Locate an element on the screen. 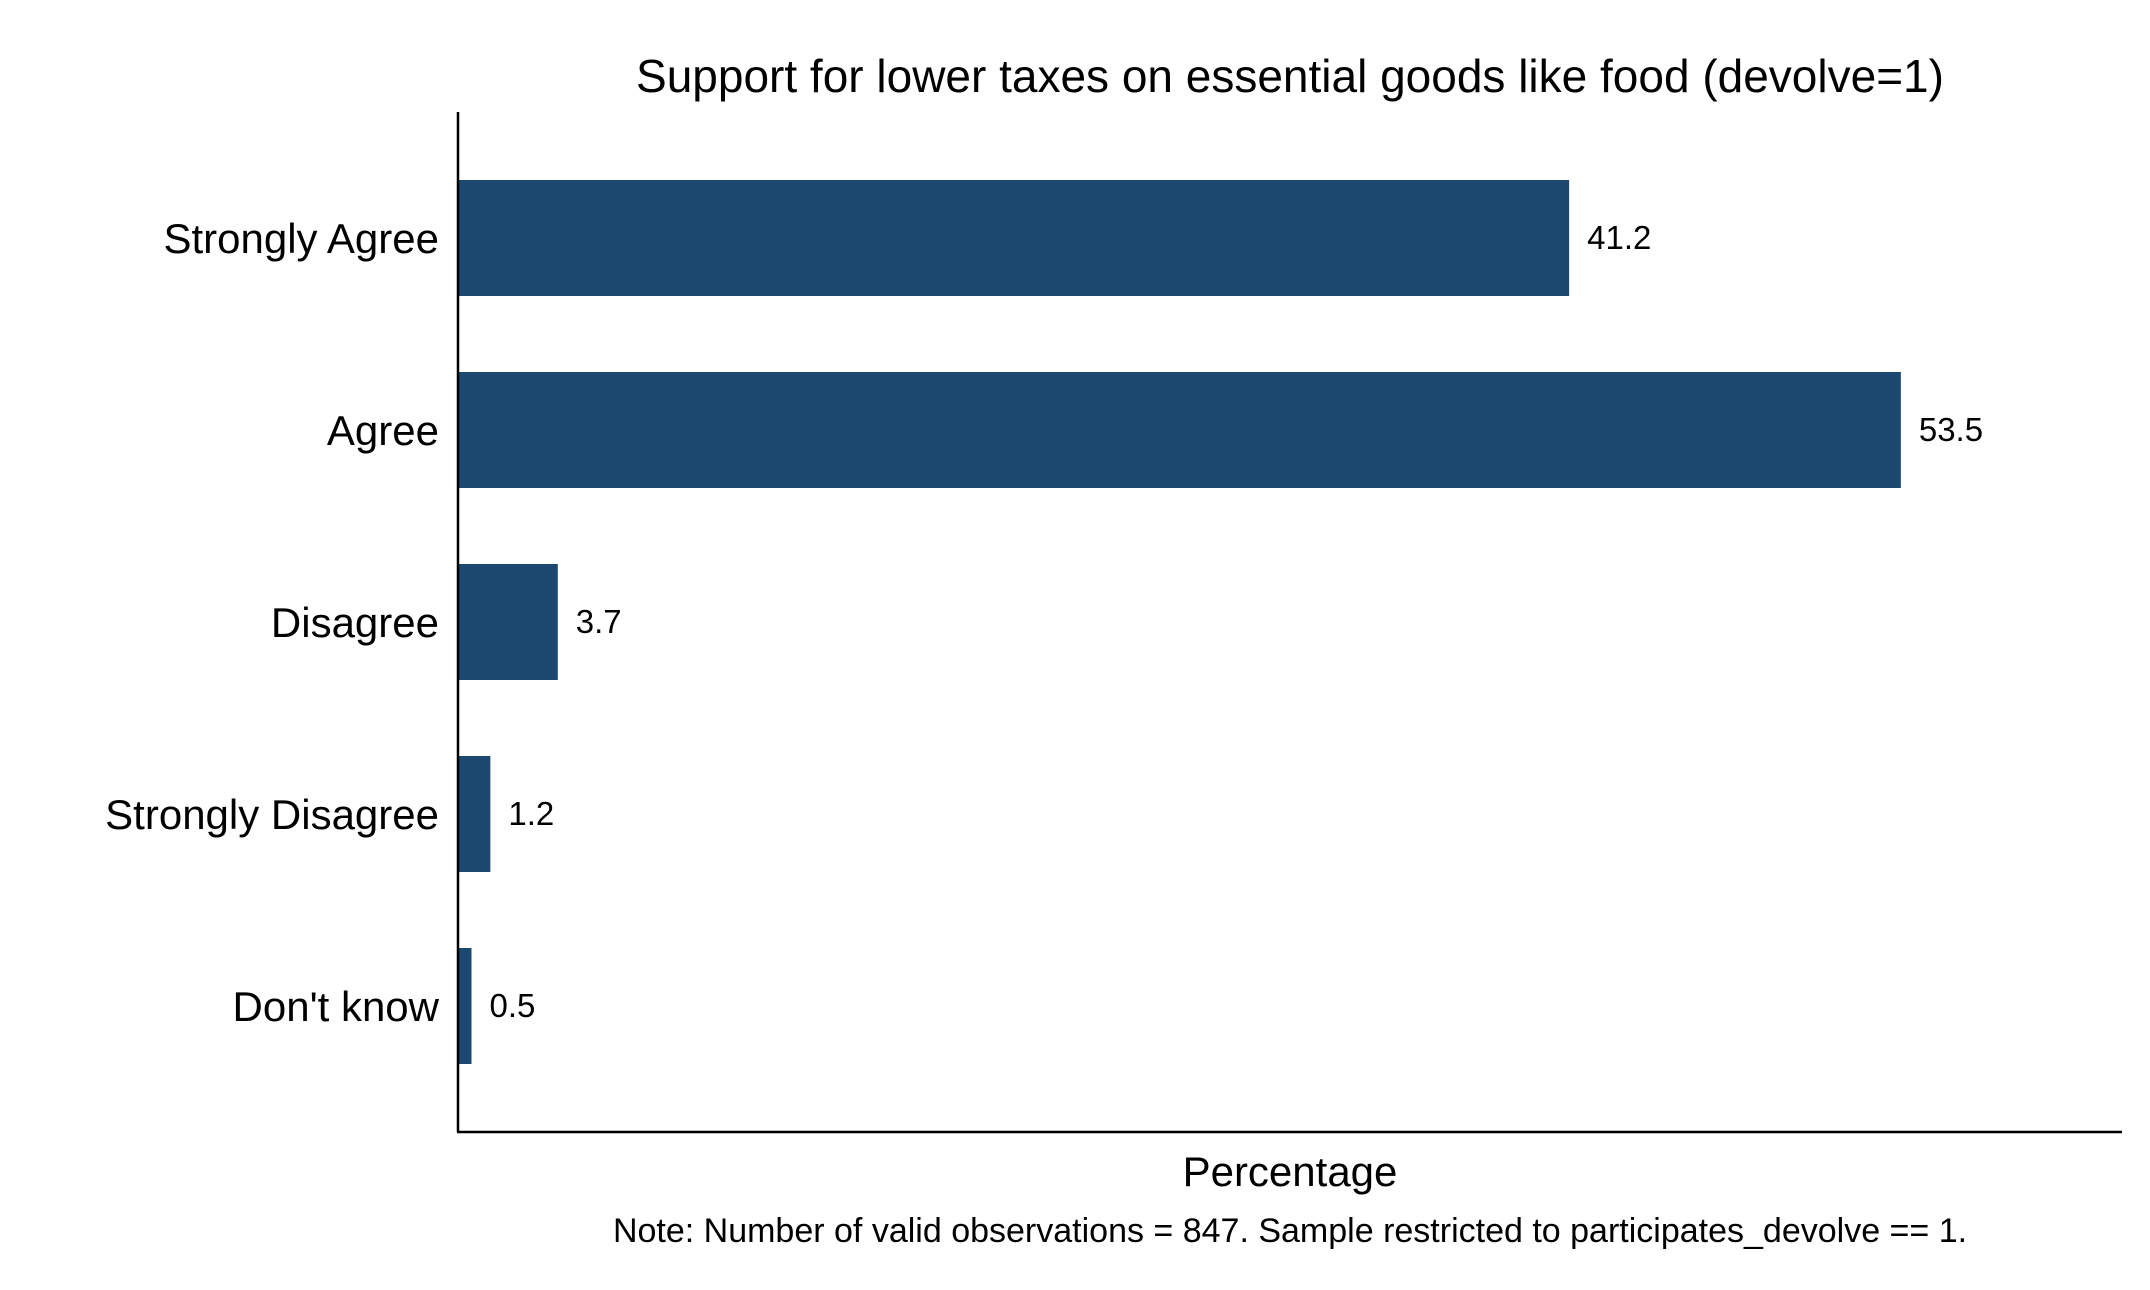 The width and height of the screenshot is (2150, 1290). category-label-0: Strongly Agree is located at coordinates (301, 238).